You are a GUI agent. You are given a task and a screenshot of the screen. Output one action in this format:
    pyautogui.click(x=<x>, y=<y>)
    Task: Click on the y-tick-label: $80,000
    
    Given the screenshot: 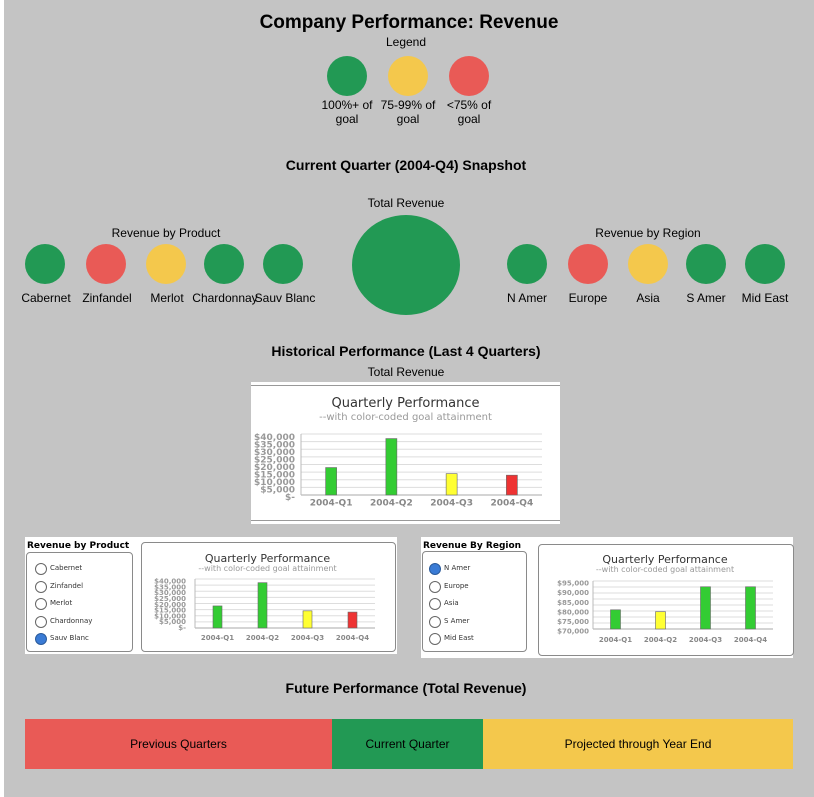 What is the action you would take?
    pyautogui.click(x=573, y=612)
    